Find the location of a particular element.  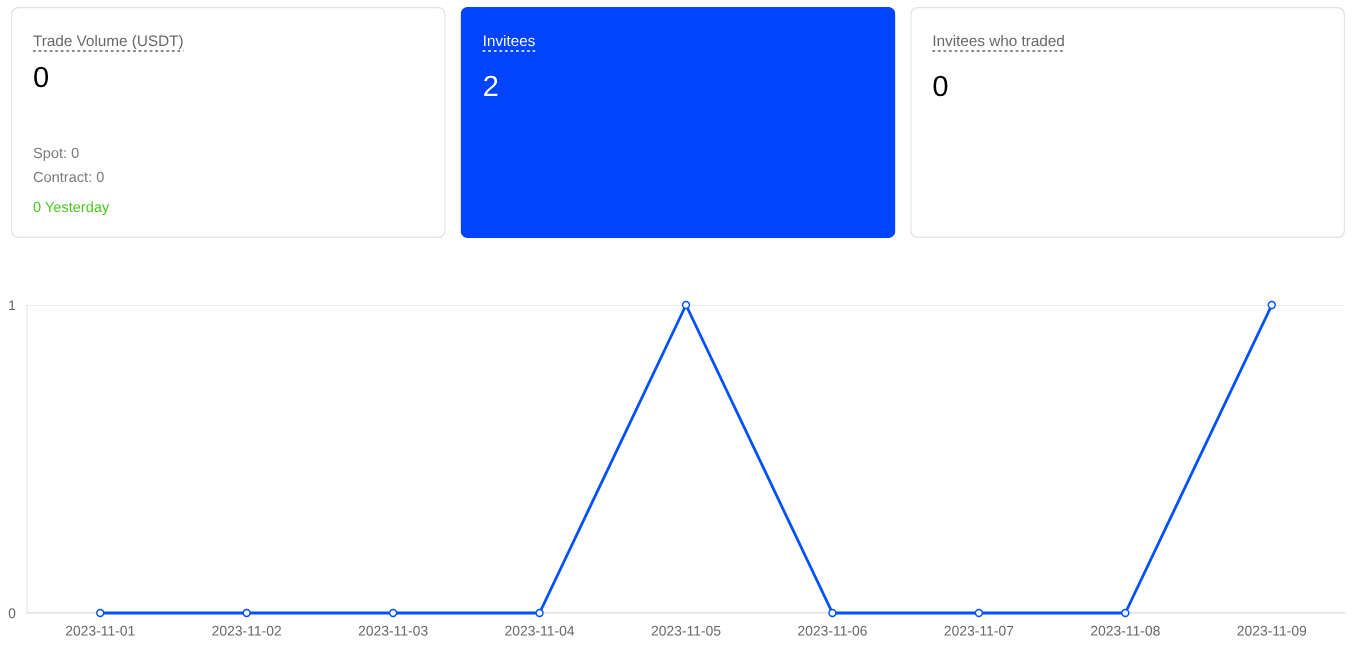

text: Trade Volume (USDT) is located at coordinates (108, 42).